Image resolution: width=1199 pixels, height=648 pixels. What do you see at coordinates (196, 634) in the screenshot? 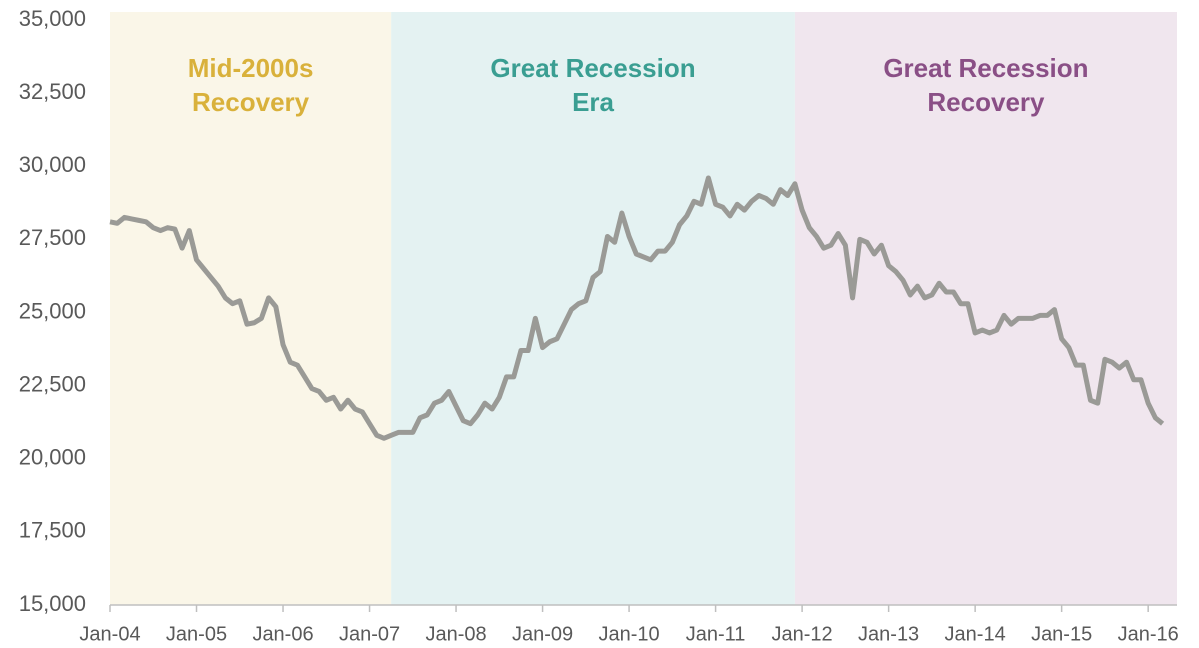
I see `x-tick-label: Jan-05` at bounding box center [196, 634].